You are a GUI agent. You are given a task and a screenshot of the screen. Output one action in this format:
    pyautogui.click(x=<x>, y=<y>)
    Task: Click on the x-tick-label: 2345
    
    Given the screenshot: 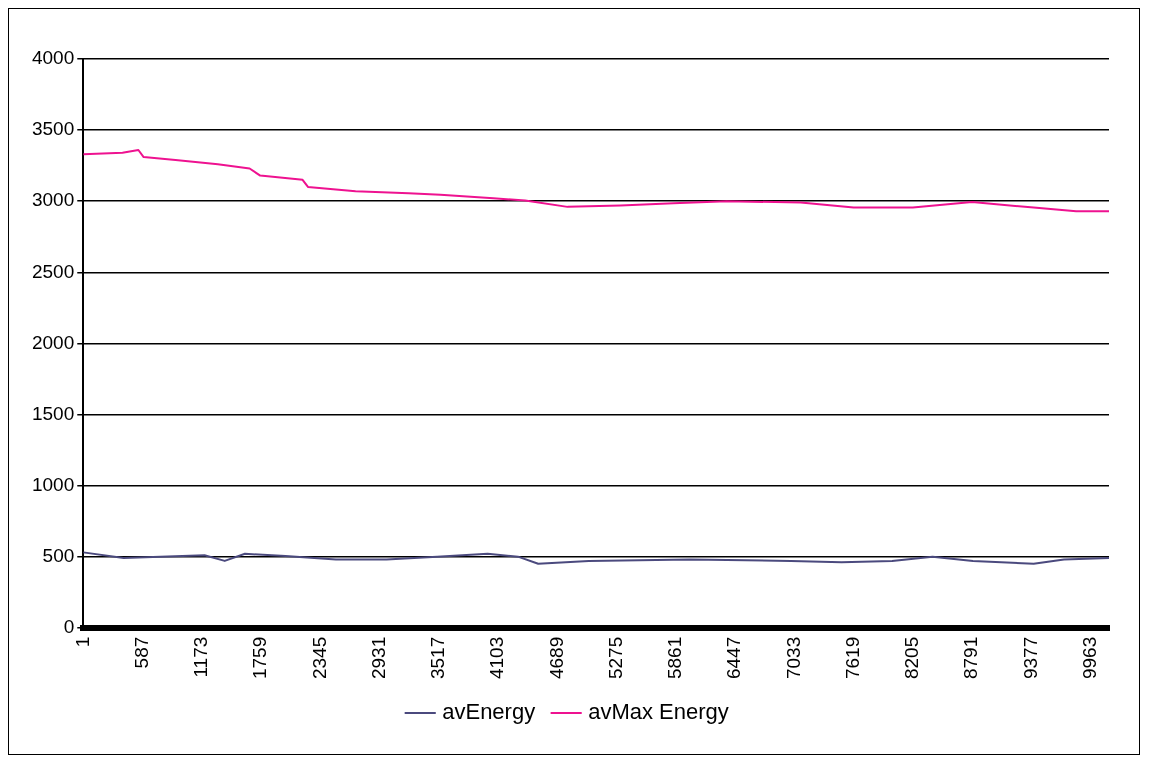 What is the action you would take?
    pyautogui.click(x=319, y=658)
    